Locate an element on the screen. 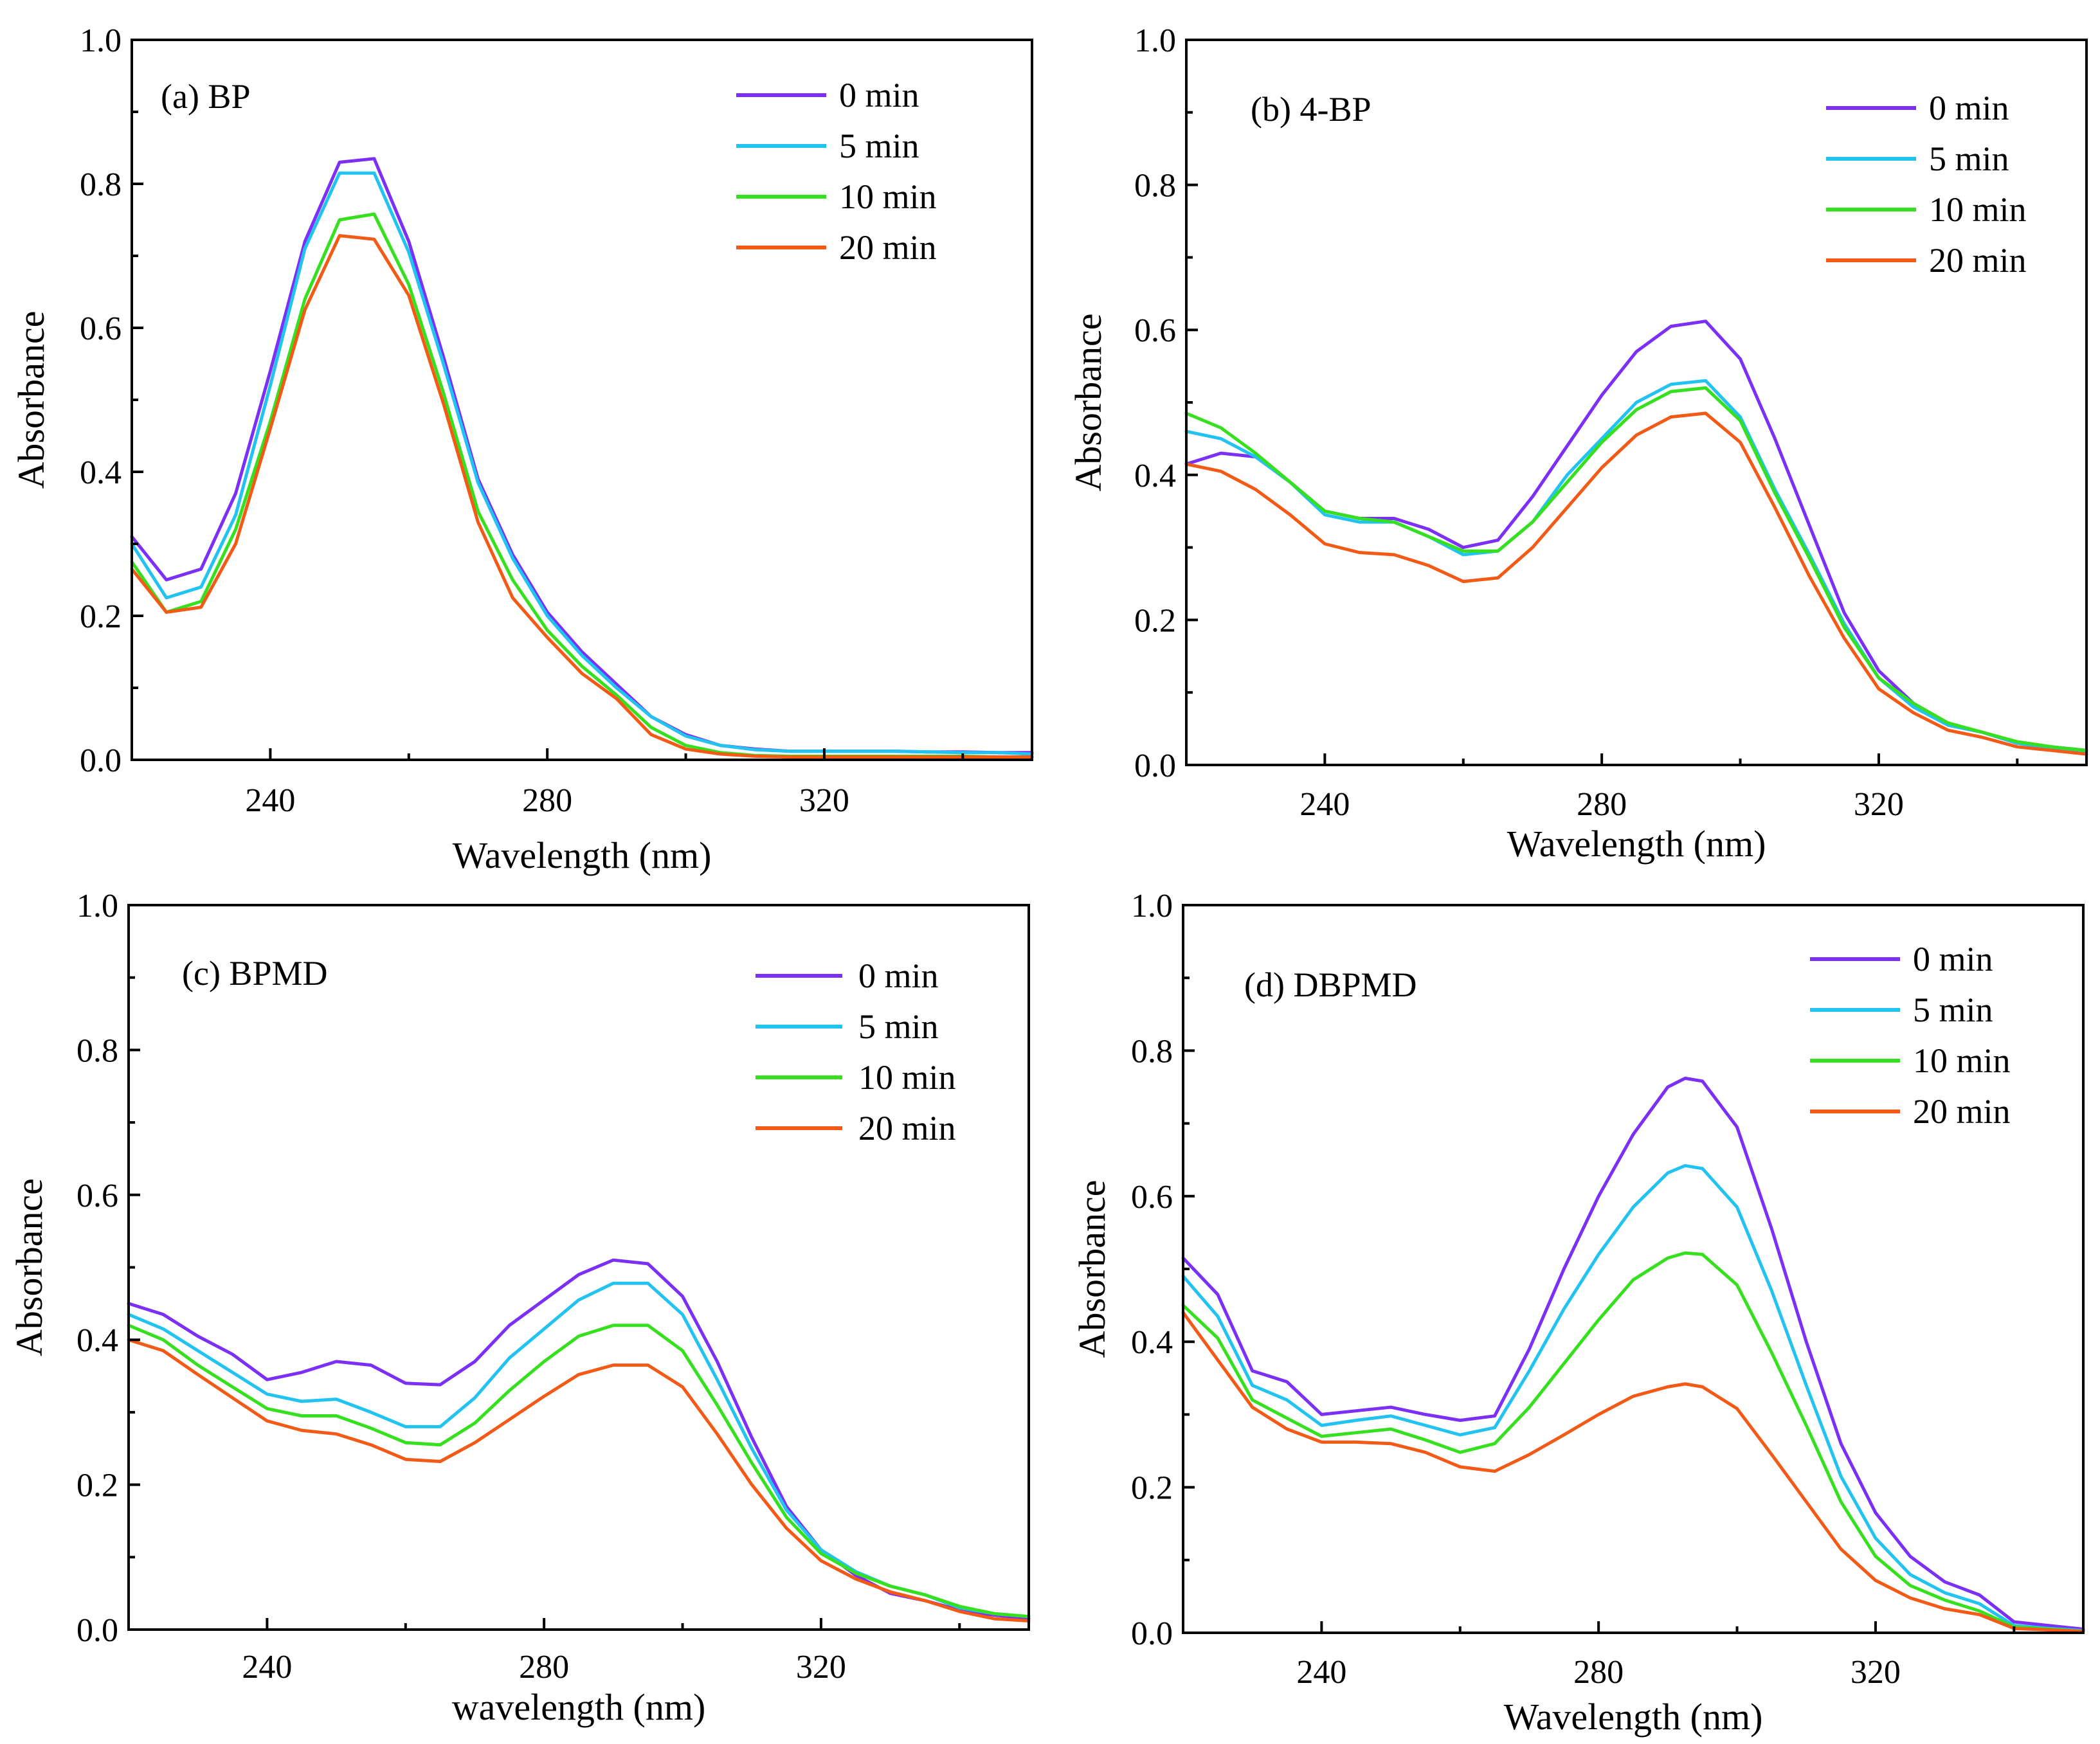  panel-title: (c) BPMD is located at coordinates (255, 973).